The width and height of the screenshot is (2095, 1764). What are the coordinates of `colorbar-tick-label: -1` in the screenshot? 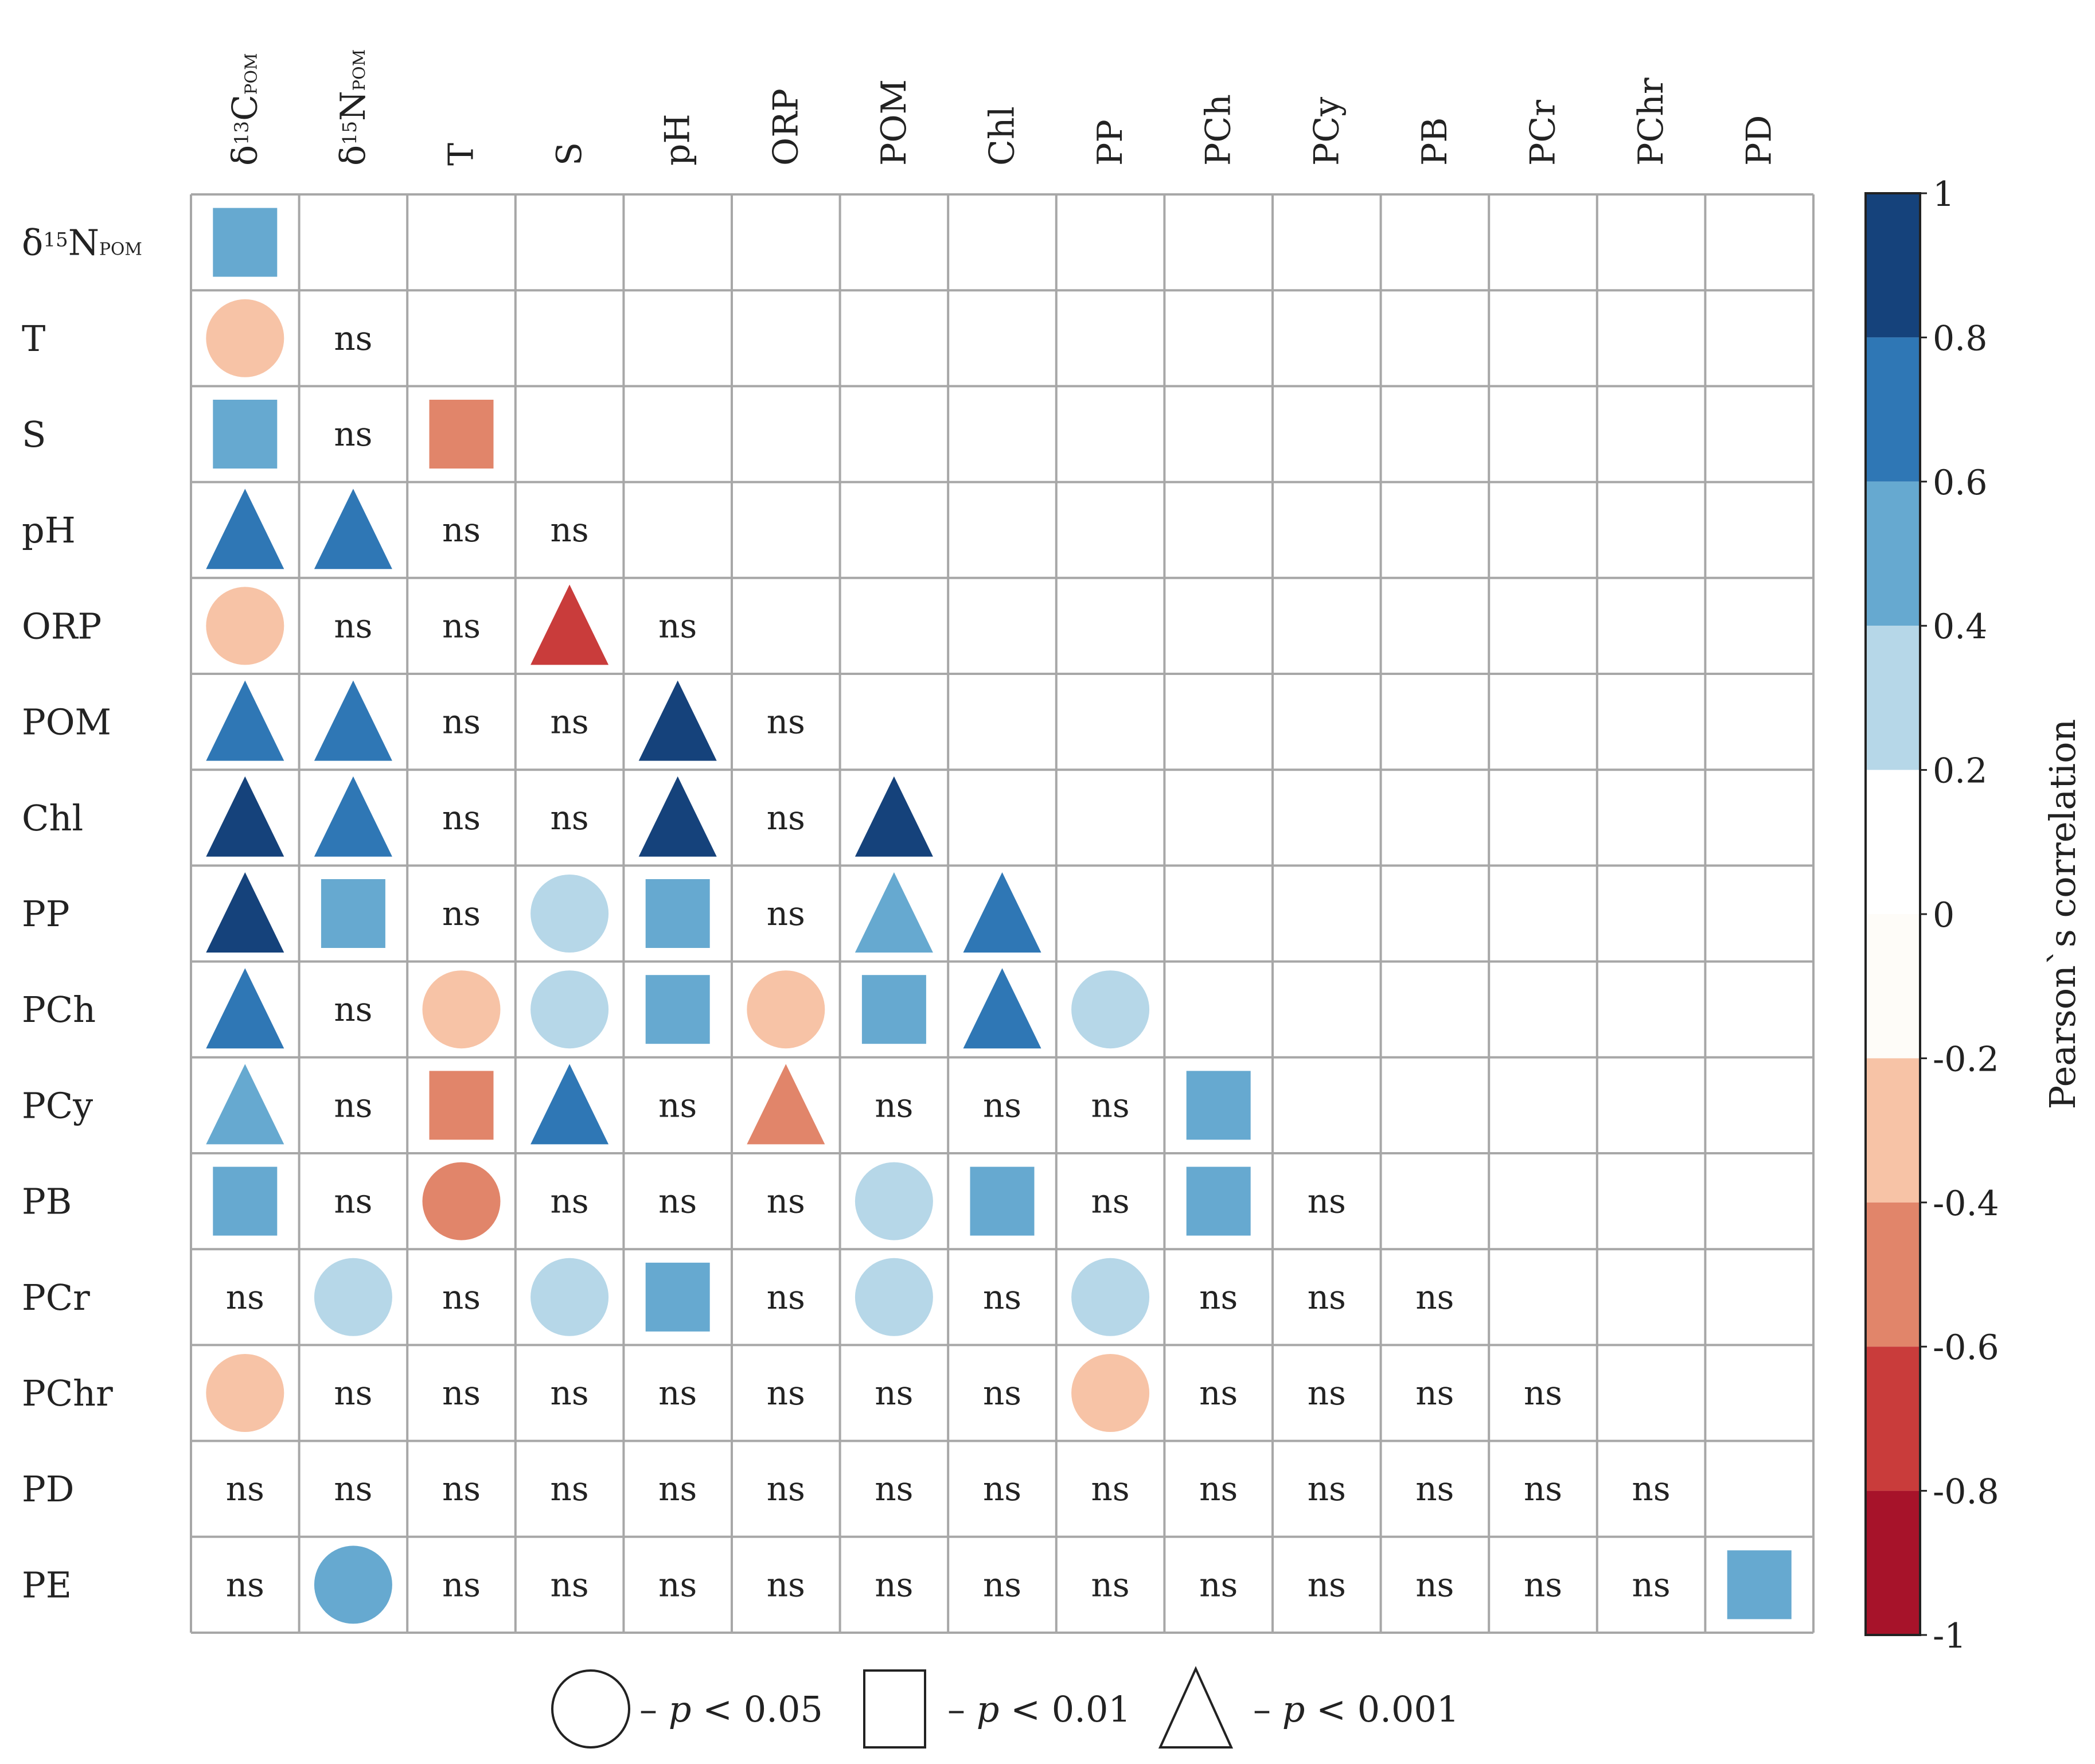 It's located at (1949, 1636).